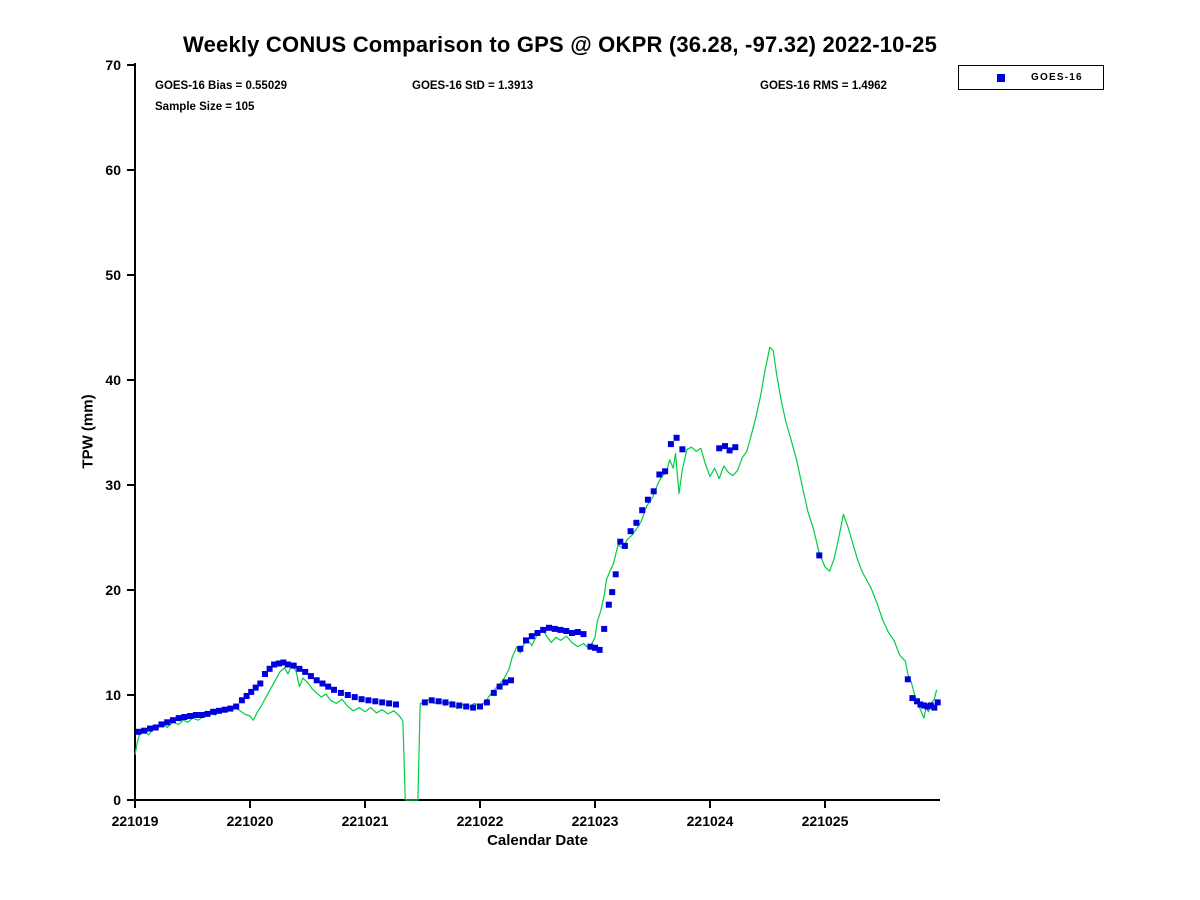 This screenshot has width=1200, height=900. Describe the element at coordinates (1001, 77) in the screenshot. I see `legend-square-marker-icon` at that location.